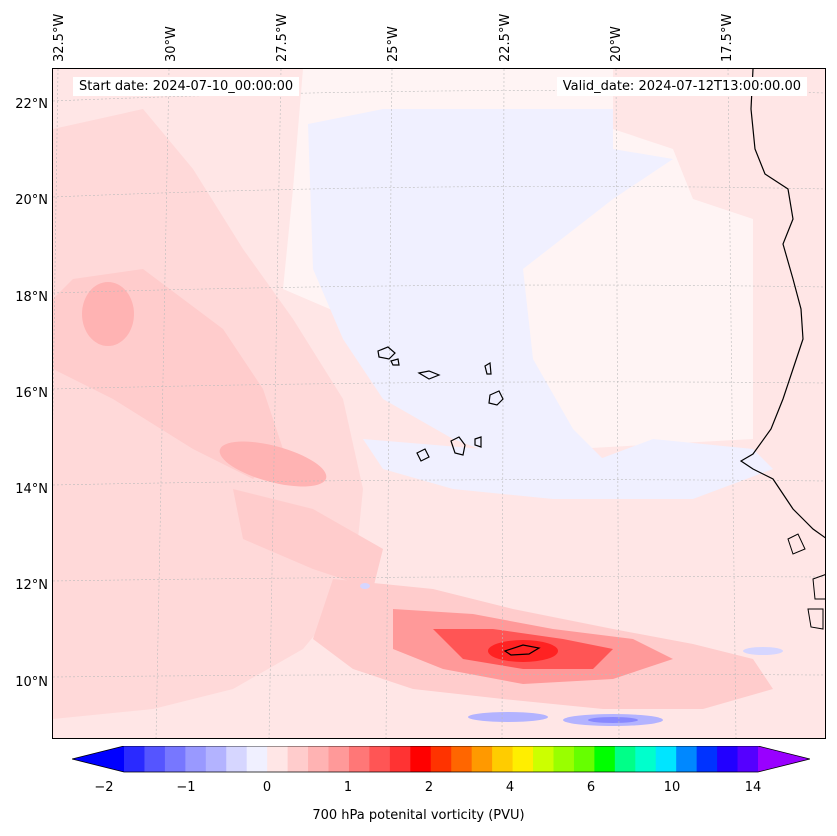 This screenshot has height=836, width=837. I want to click on pv-field-southwest, so click(308, 539).